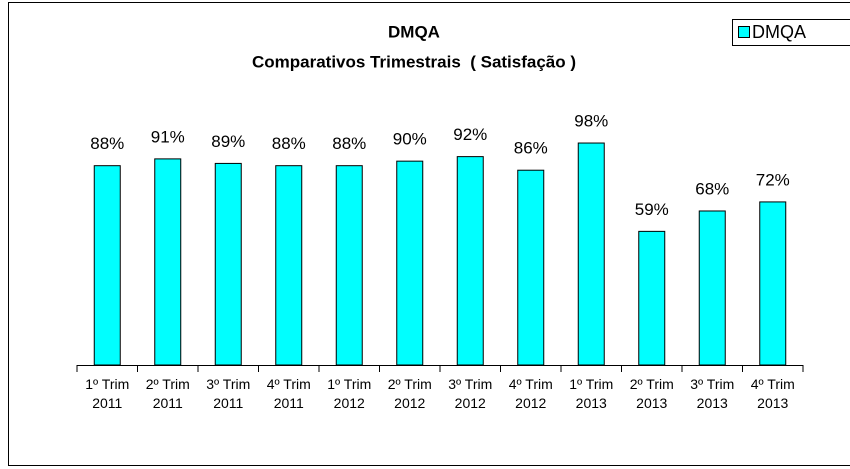 Image resolution: width=850 pixels, height=469 pixels. Describe the element at coordinates (779, 32) in the screenshot. I see `legend-label: DMQA` at that location.